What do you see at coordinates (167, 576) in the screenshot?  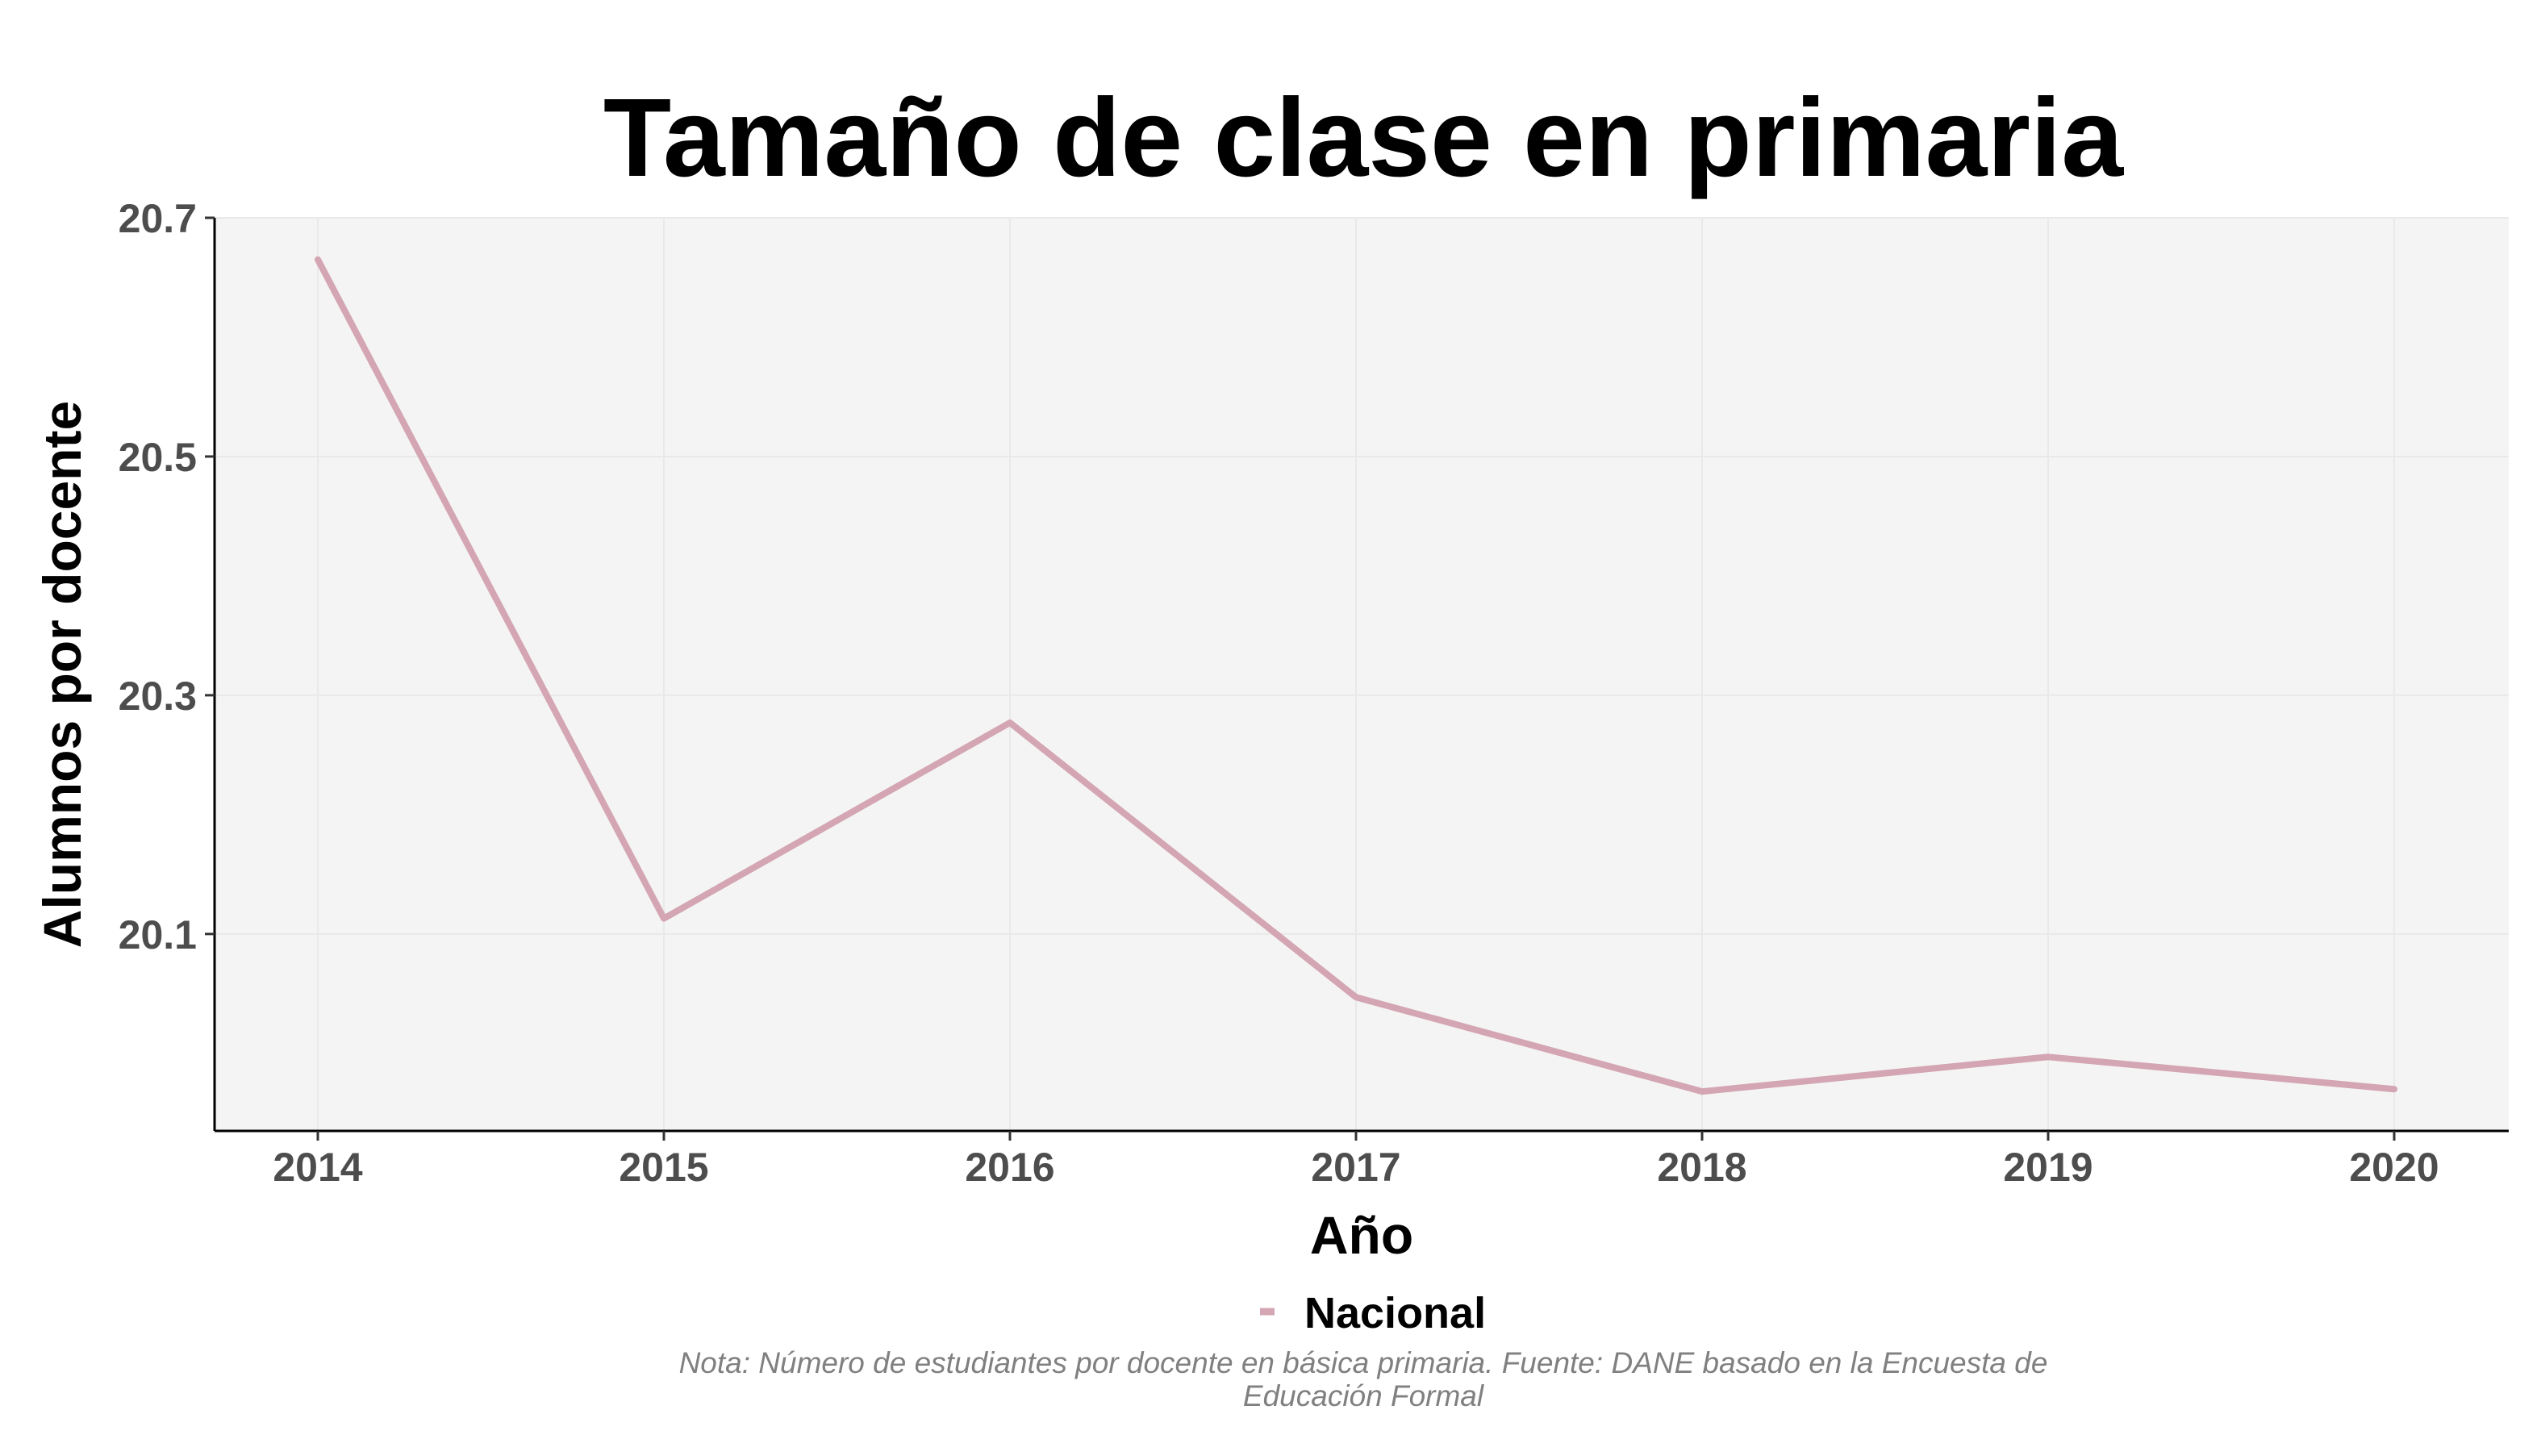 I see `y-axis-ticks: 20.7 20.5 20.3 20.1` at bounding box center [167, 576].